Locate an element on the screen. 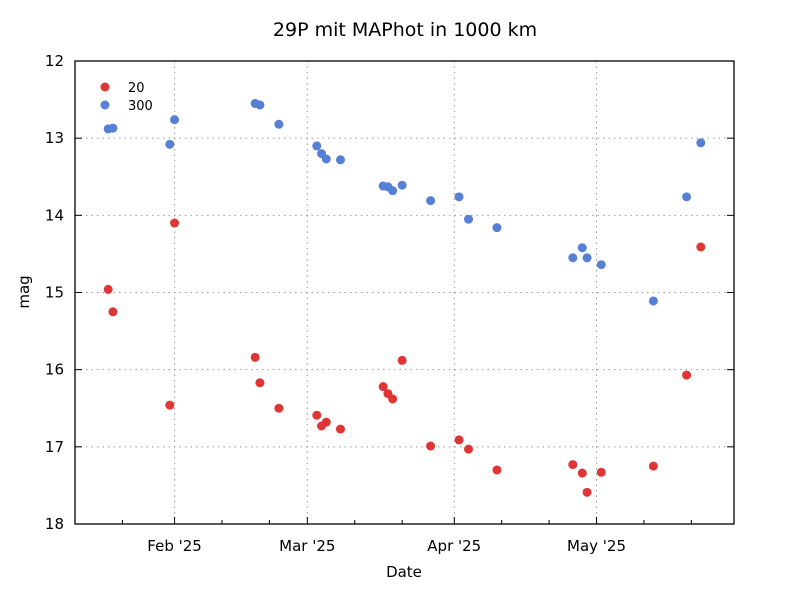 This screenshot has height=590, width=795. y-axis-label: mag is located at coordinates (24, 291).